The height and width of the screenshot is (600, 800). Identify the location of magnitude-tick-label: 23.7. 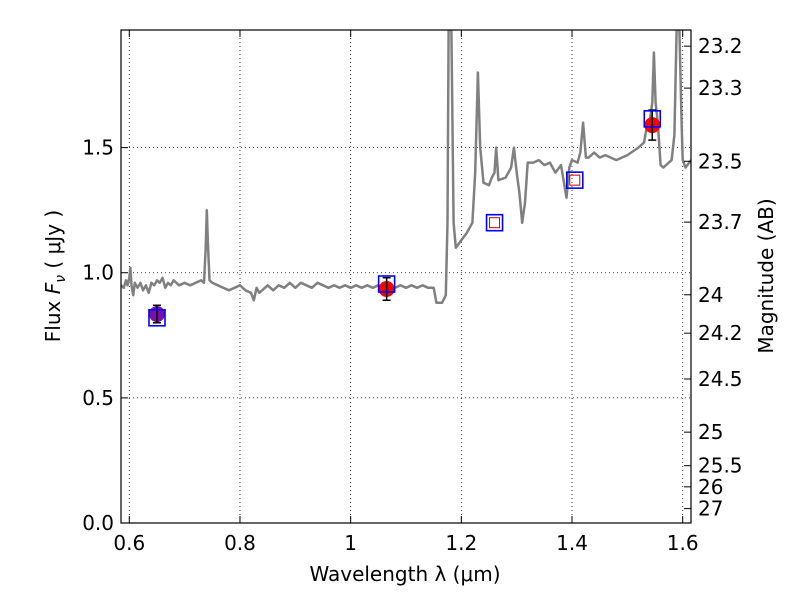
(720, 222).